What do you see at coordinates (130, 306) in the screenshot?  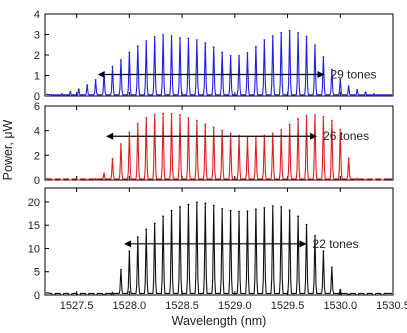 I see `x-tick-label: 1528.0` at bounding box center [130, 306].